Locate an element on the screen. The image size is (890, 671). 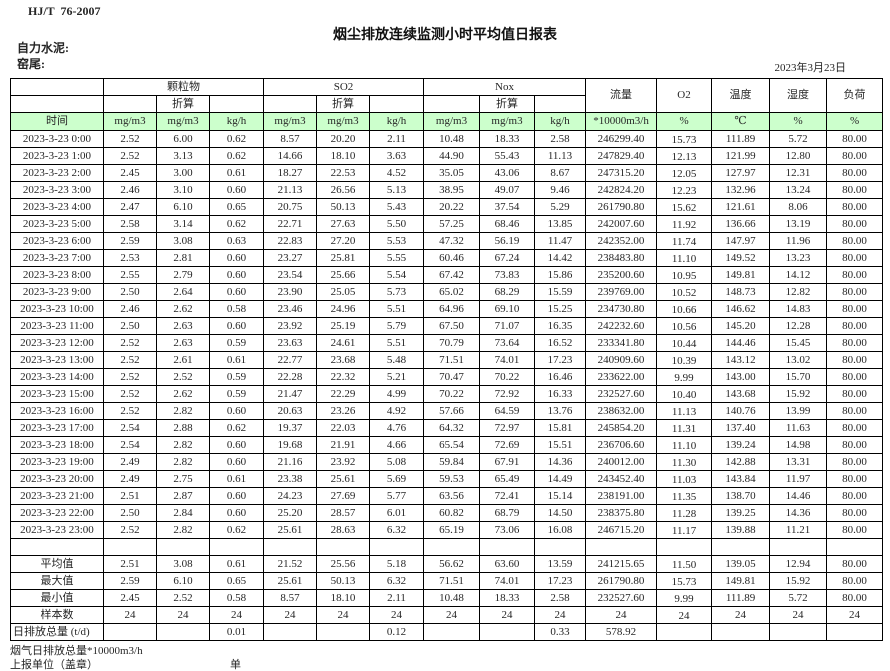
header-flow: 流量 is located at coordinates (621, 95).